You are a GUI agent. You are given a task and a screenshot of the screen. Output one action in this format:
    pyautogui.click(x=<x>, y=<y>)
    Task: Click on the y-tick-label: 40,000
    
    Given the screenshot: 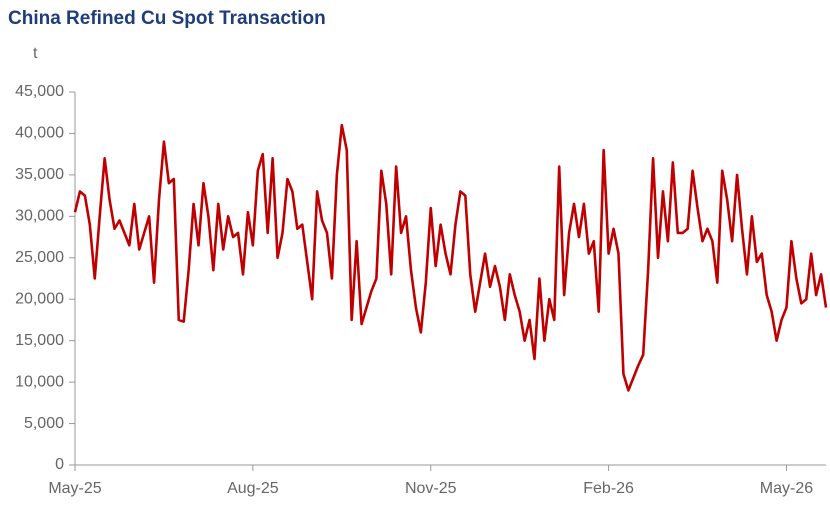 What is the action you would take?
    pyautogui.click(x=39, y=133)
    